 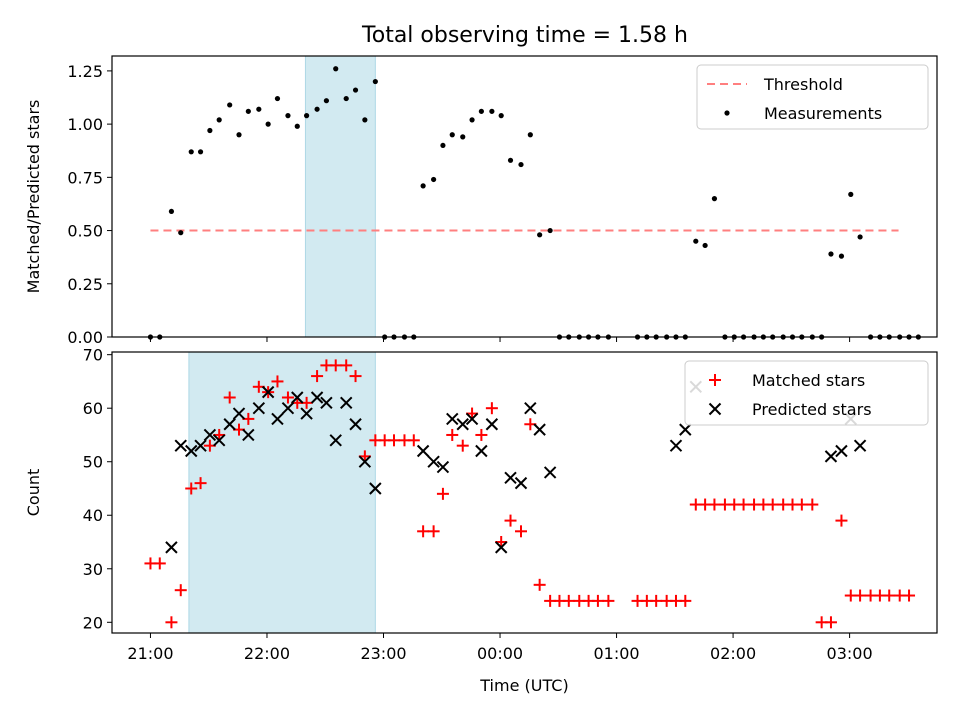 I want to click on y-tick-label: 0.50, so click(x=85, y=231).